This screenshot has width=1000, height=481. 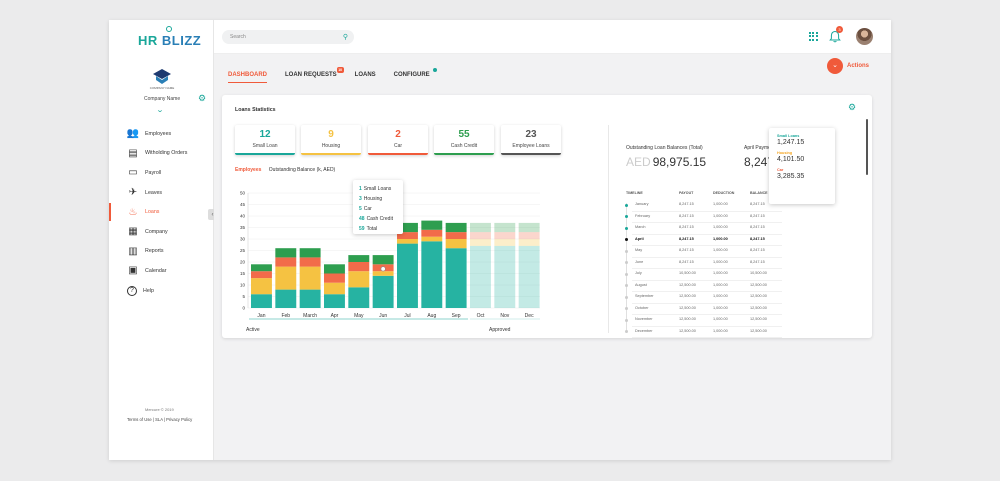 What do you see at coordinates (398, 146) in the screenshot?
I see `stat-label: Car` at bounding box center [398, 146].